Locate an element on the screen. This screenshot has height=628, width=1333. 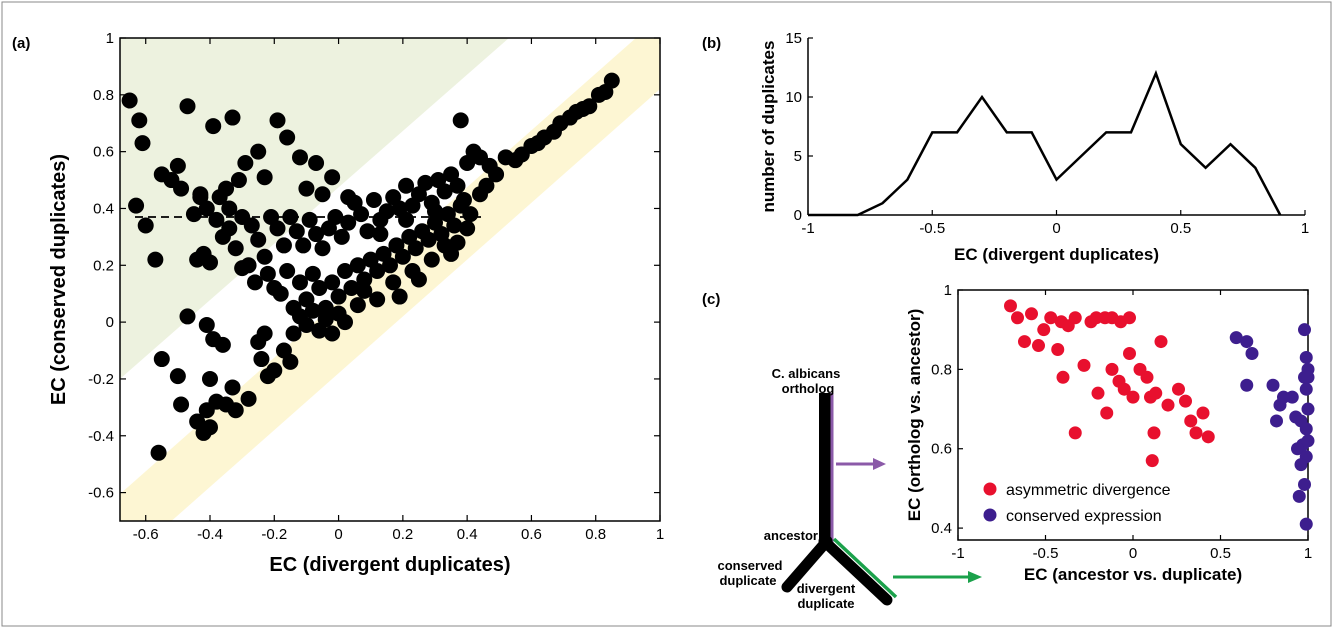
series-asymmetric is located at coordinates (1109, 383).